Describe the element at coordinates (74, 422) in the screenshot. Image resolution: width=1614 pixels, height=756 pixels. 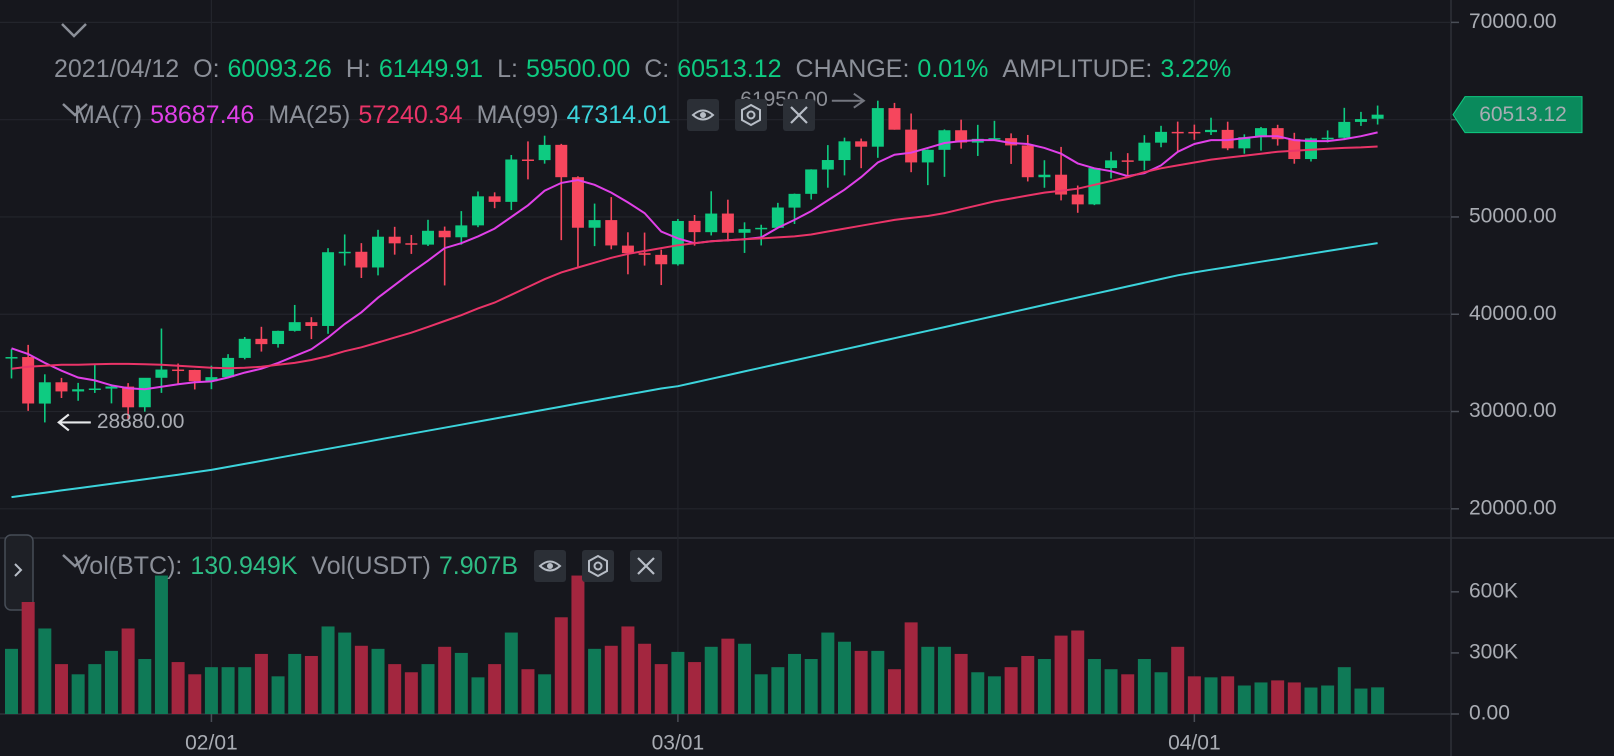
I see `low-marker-arrow` at that location.